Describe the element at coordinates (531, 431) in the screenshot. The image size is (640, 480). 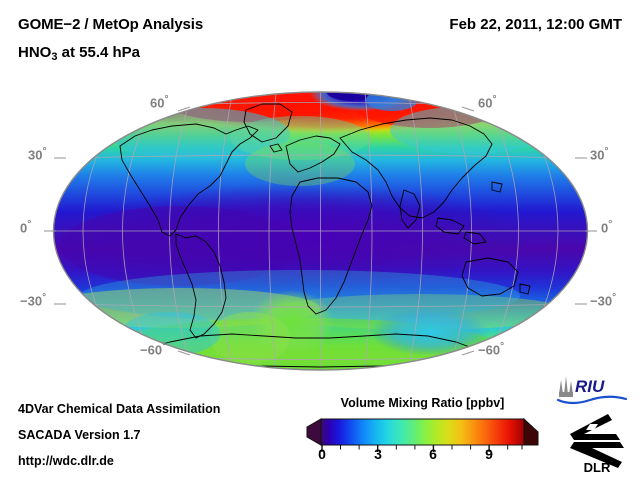
I see `colorbar-over-arrow` at that location.